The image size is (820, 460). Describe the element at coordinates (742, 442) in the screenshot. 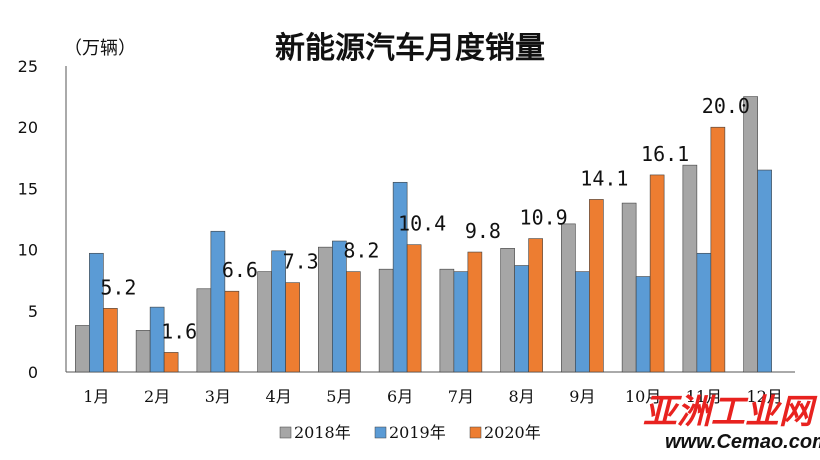

I see `watermark-url: www.Cemao.com` at that location.